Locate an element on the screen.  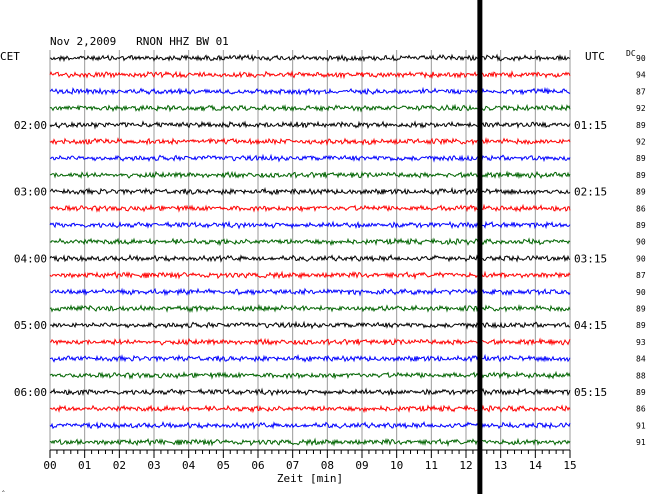
x-tick-label: 01 is located at coordinates (84, 465).